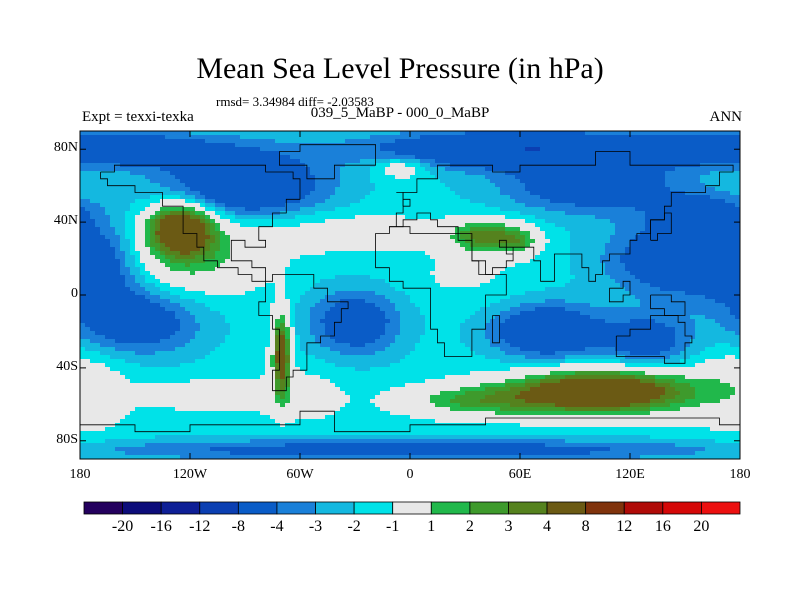 Image resolution: width=800 pixels, height=600 pixels. I want to click on colorbar-label: -4, so click(277, 526).